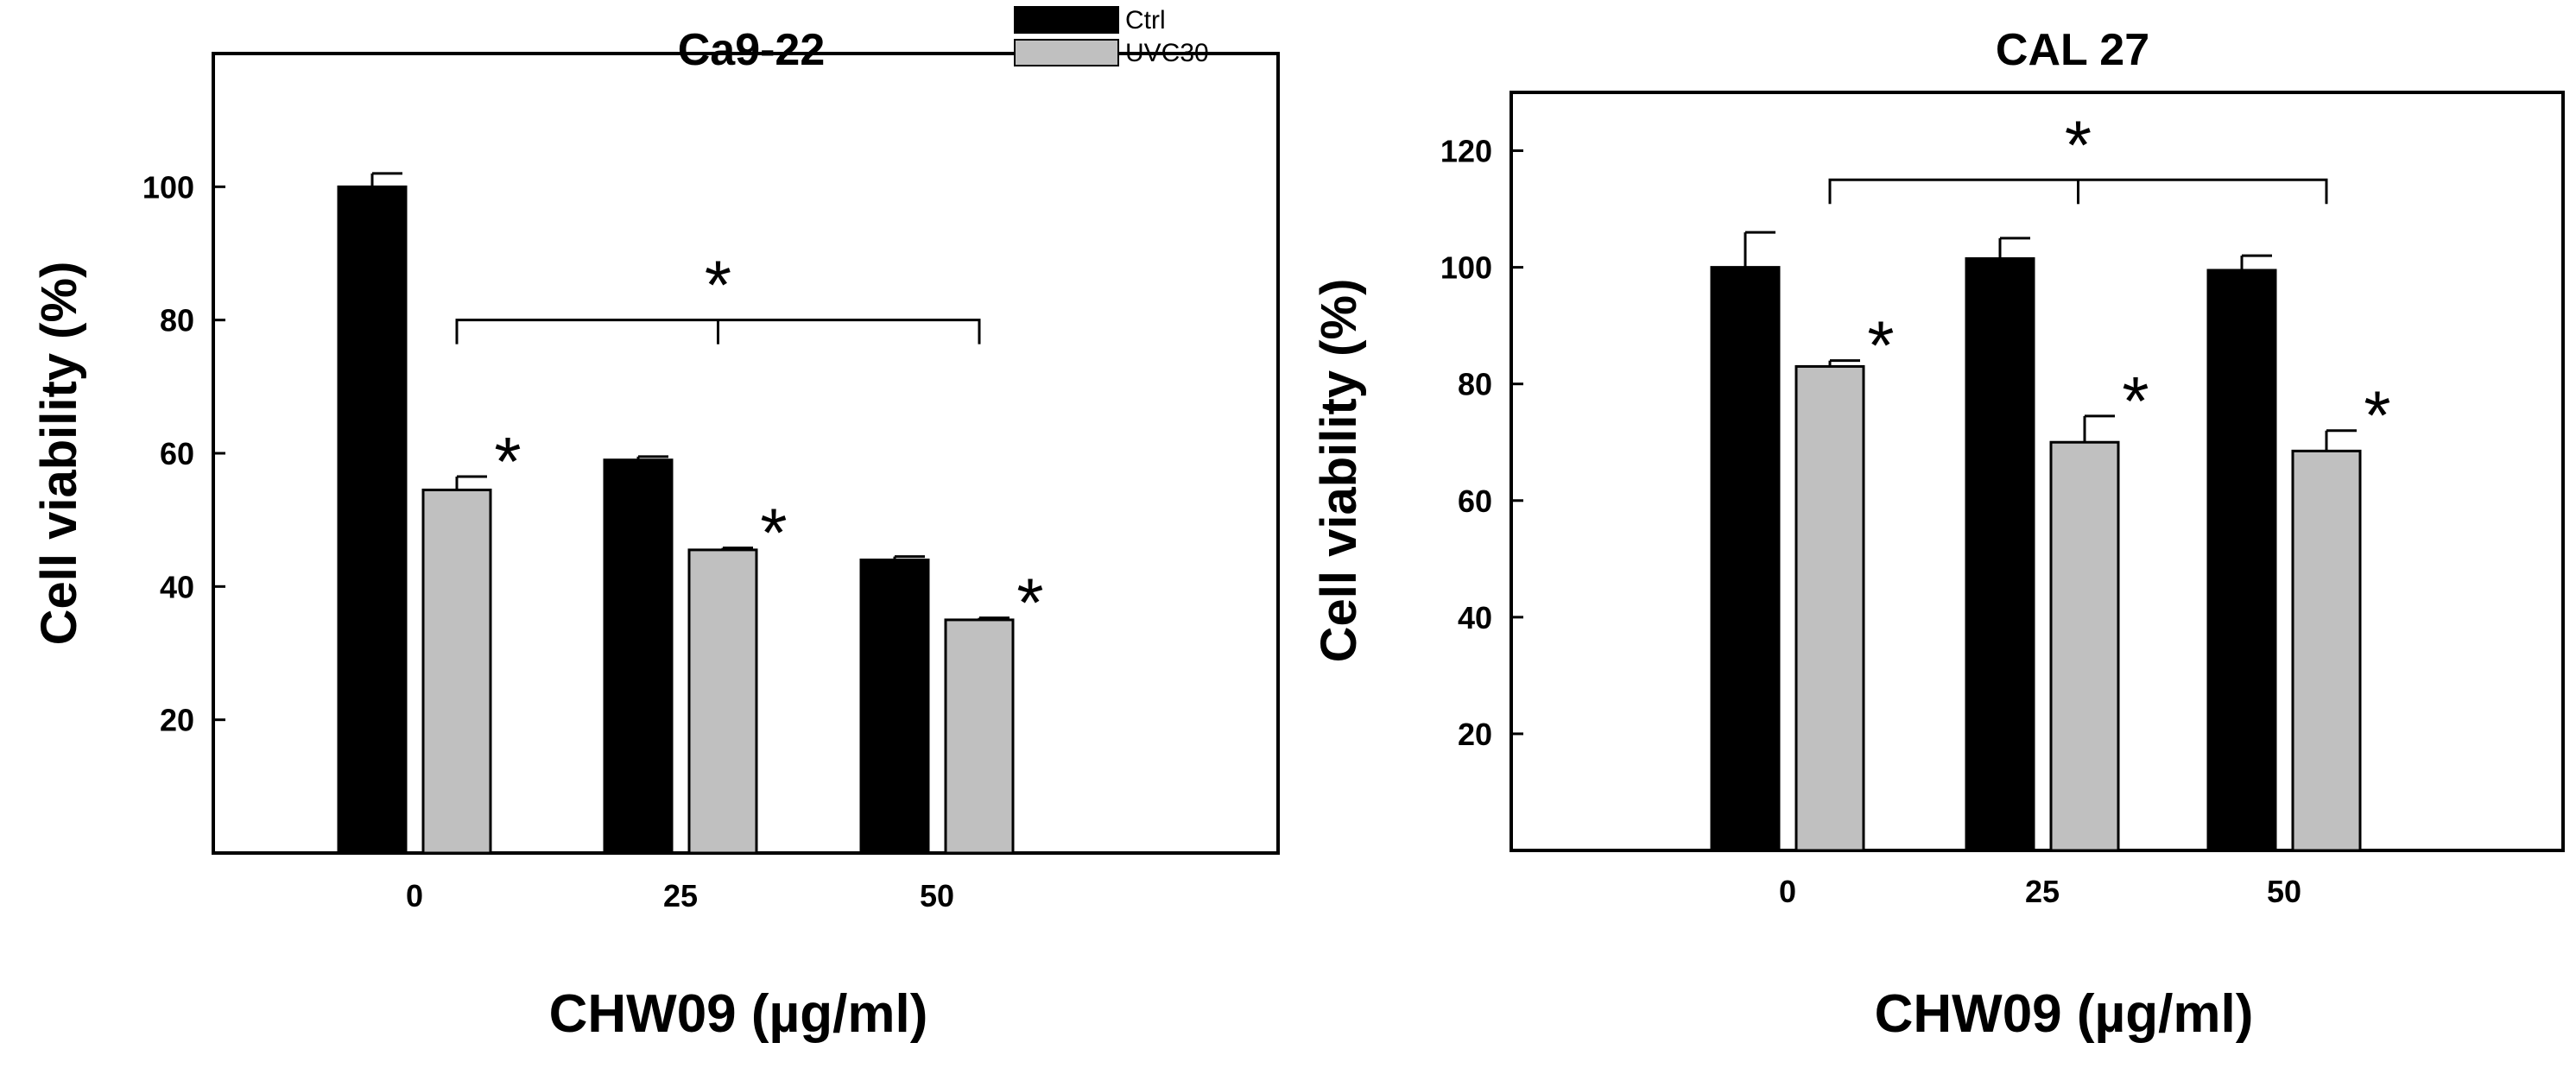 Image resolution: width=2576 pixels, height=1068 pixels. I want to click on y-tick-label: 120, so click(1466, 151).